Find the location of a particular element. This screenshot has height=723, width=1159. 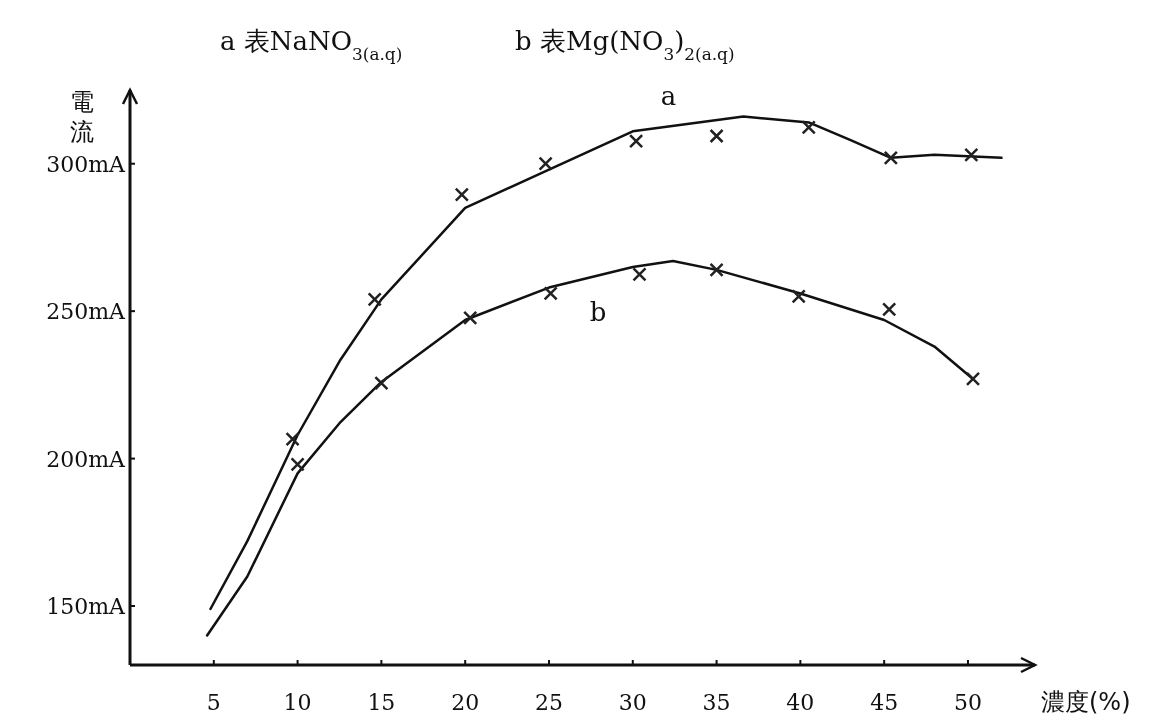

x-tick-label: 40 is located at coordinates (800, 702).